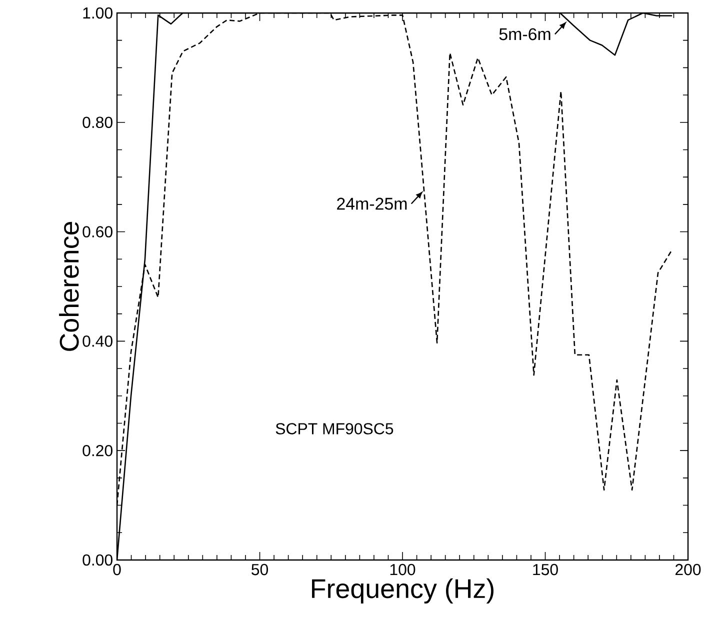 The width and height of the screenshot is (720, 630). I want to click on y-tick-label: 0.80, so click(97, 122).